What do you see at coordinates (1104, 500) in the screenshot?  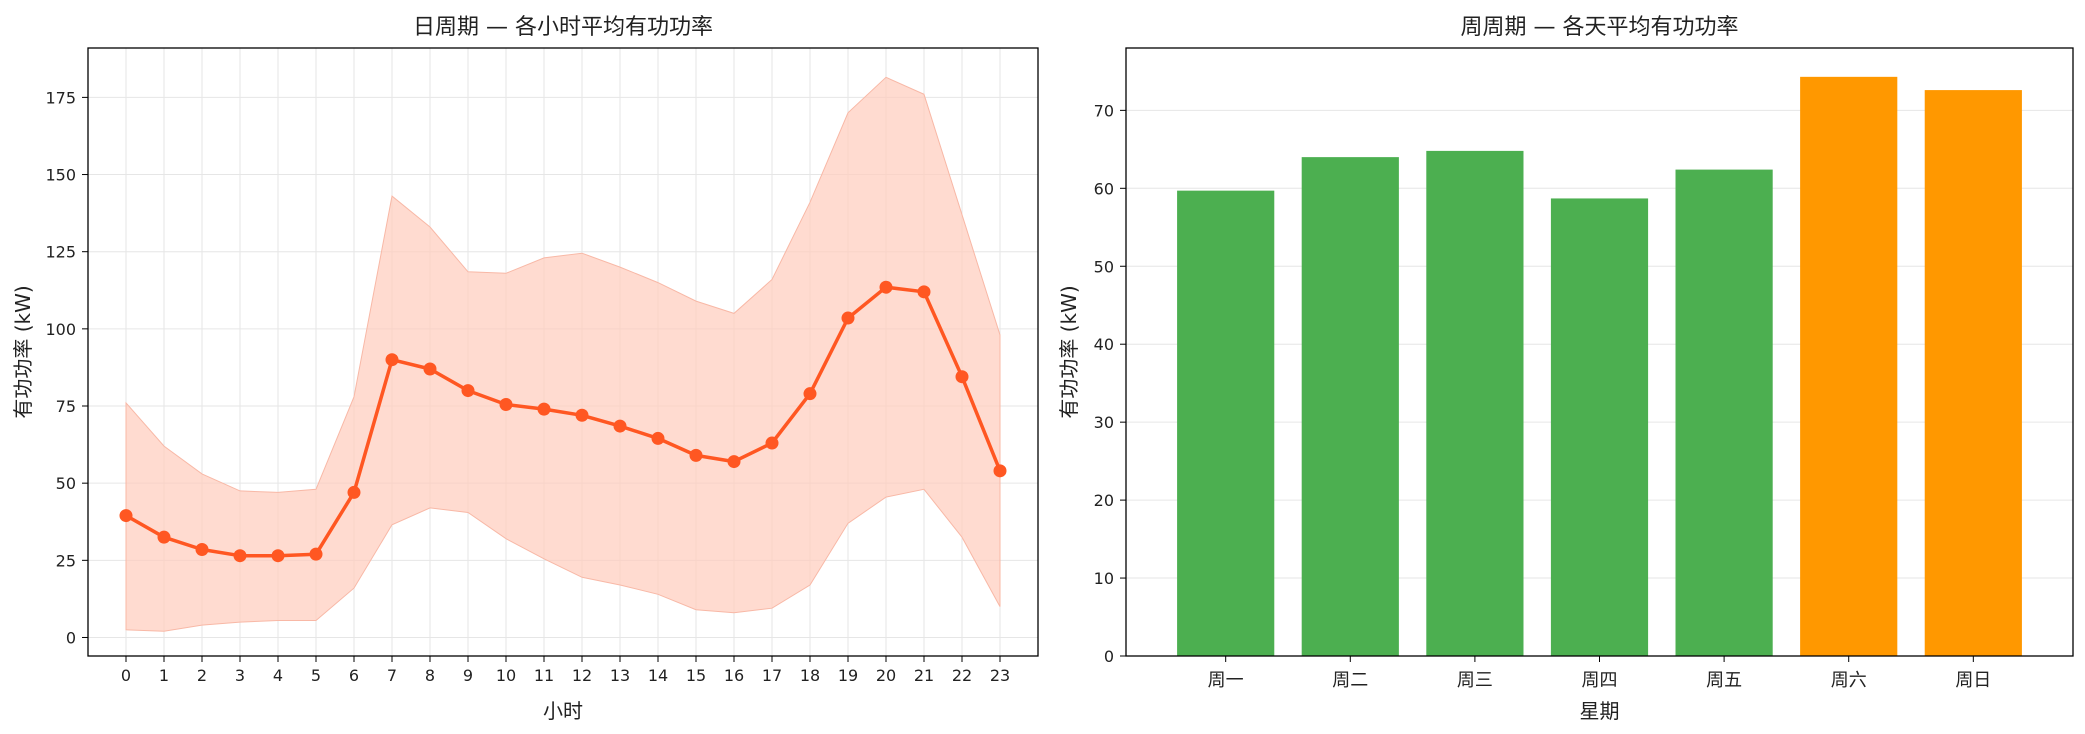 I see `y2-tick-label-20: 20` at bounding box center [1104, 500].